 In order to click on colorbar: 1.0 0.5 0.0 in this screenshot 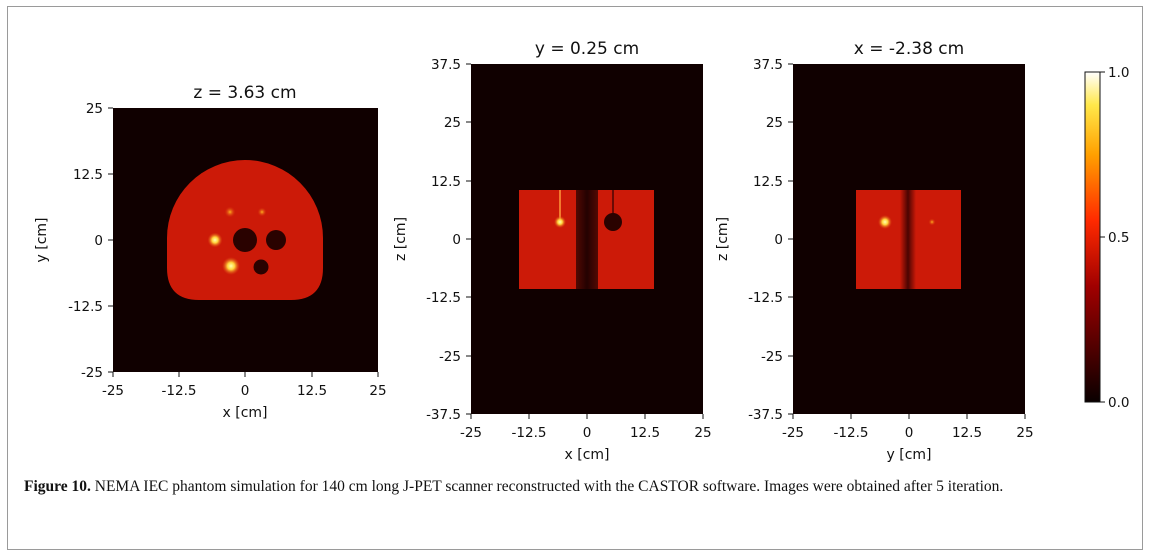, I will do `click(1106, 238)`.